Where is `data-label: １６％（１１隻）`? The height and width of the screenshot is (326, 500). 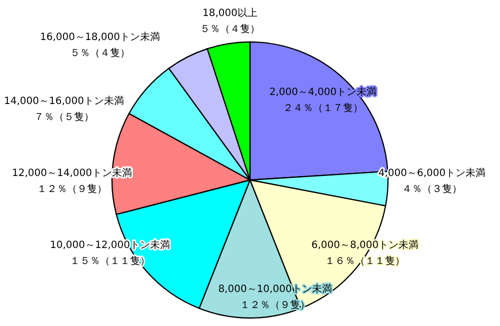 data-label: １６％（１１隻） is located at coordinates (365, 261).